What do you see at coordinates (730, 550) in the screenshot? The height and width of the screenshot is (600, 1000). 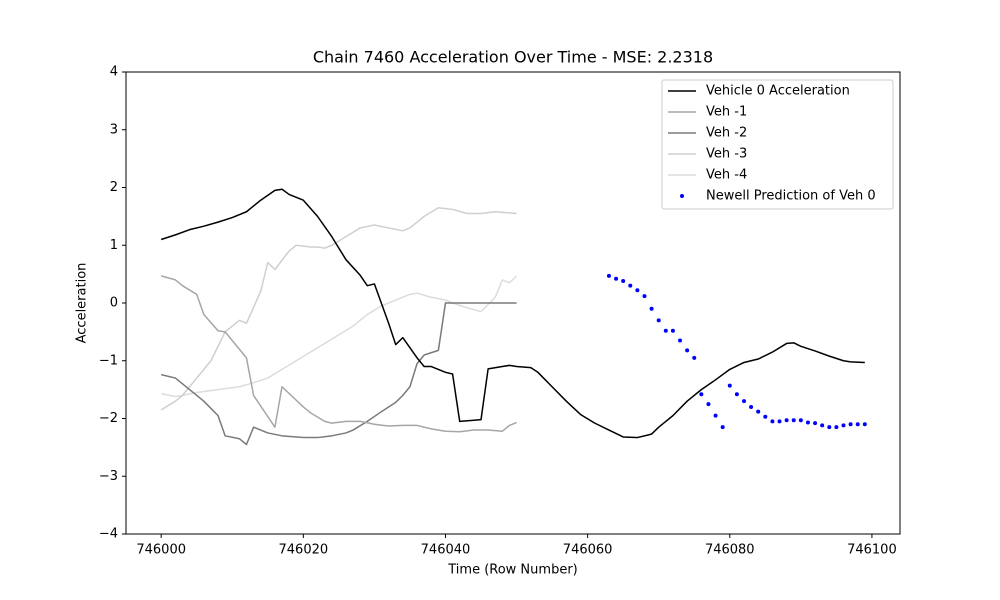 I see `x-tick-label: 746080` at bounding box center [730, 550].